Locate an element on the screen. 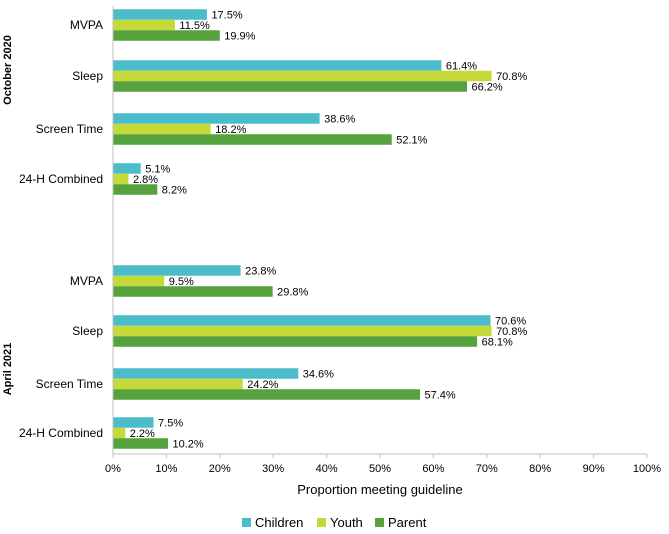 Image resolution: width=669 pixels, height=534 pixels. group-label: October 2020 is located at coordinates (8, 70).